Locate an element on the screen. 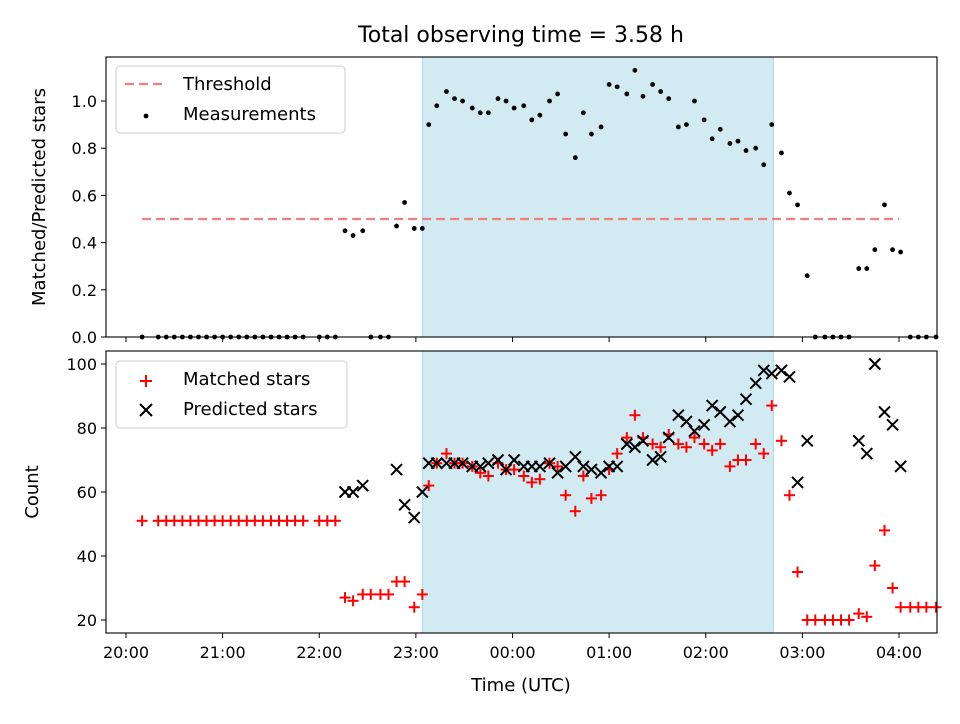 This screenshot has width=960, height=724. legend-matched-marker is located at coordinates (146, 381).